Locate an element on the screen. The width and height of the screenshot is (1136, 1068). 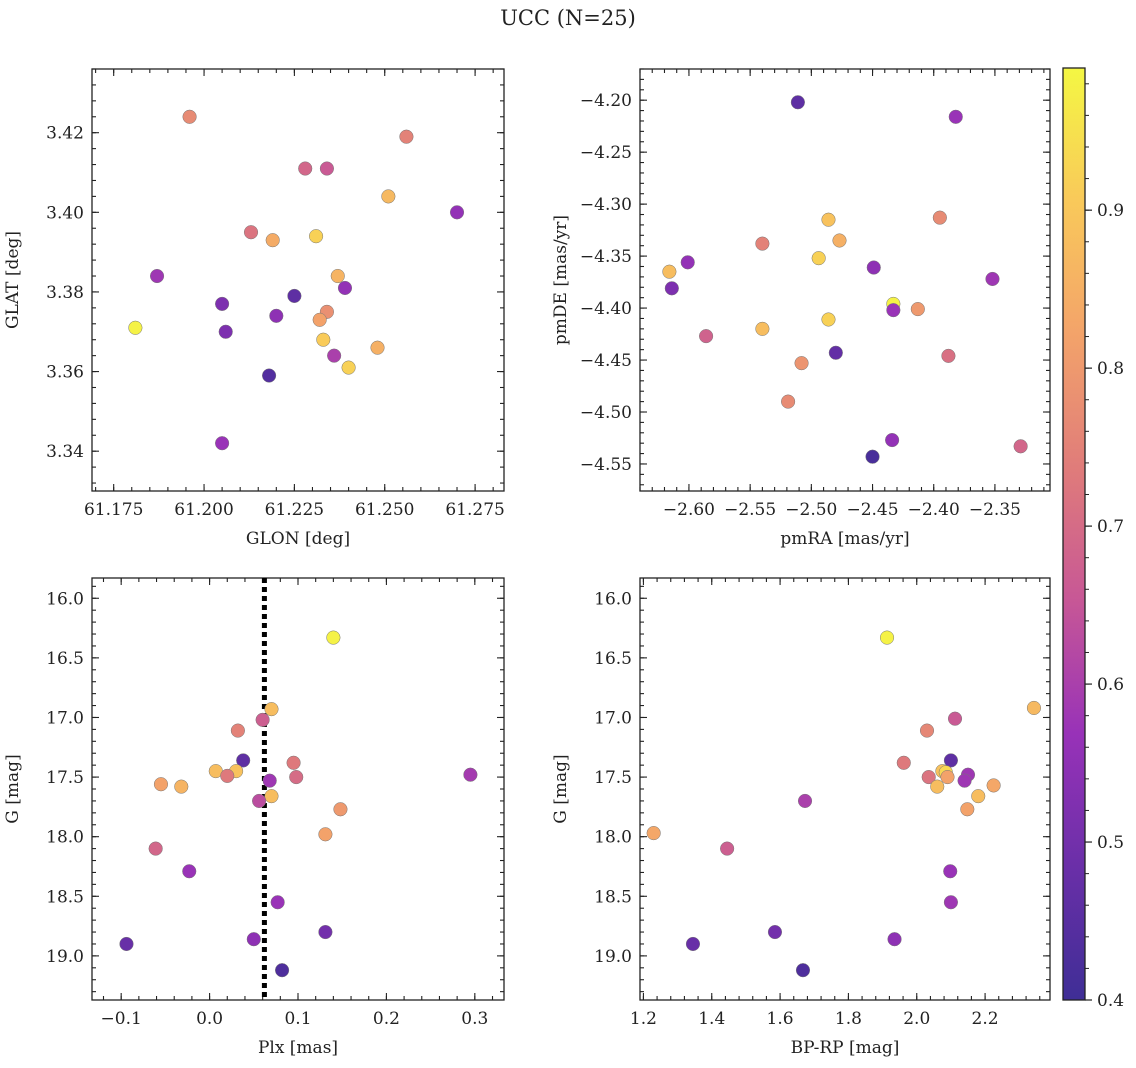
colorbar-tick-label: 0.8 is located at coordinates (1110, 369).